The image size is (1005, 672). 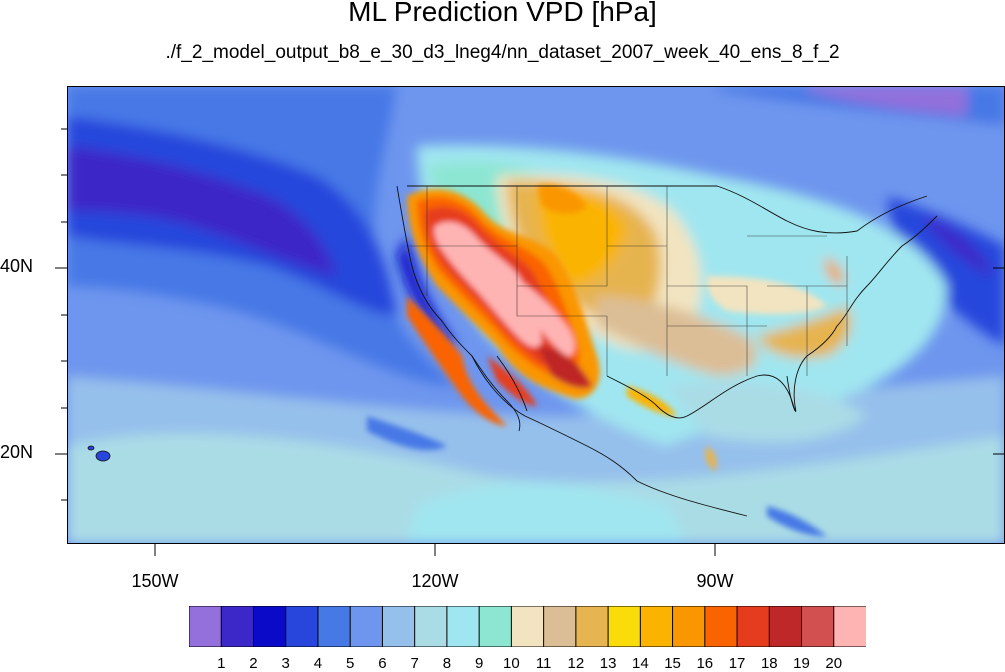 I want to click on hawaii, so click(x=99, y=453).